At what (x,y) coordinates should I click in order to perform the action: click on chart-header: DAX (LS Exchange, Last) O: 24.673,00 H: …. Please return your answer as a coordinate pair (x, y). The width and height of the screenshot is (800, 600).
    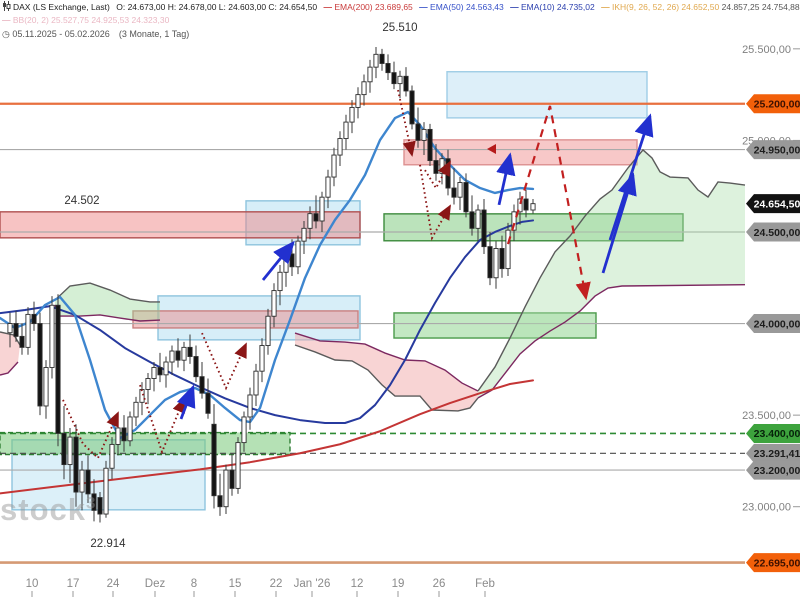
    Looking at the image, I should click on (401, 20).